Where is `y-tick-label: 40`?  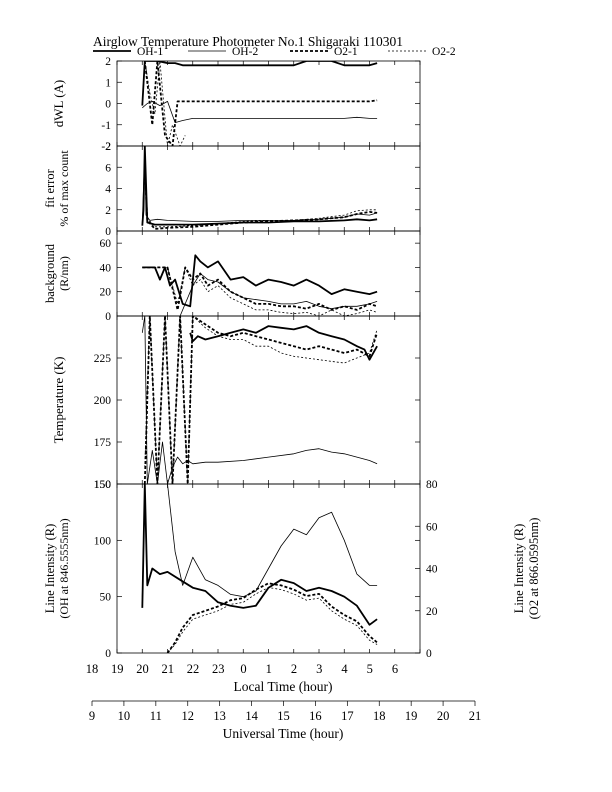 y-tick-label: 40 is located at coordinates (106, 268).